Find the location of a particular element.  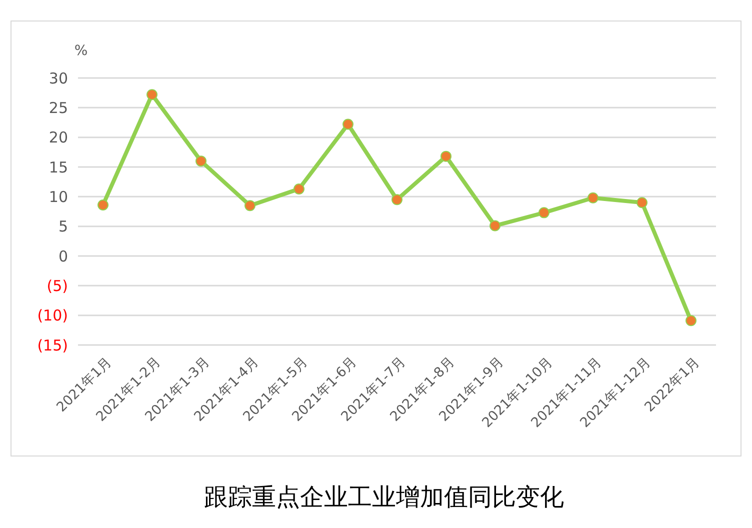

y-tick-label: 30 is located at coordinates (58, 78).